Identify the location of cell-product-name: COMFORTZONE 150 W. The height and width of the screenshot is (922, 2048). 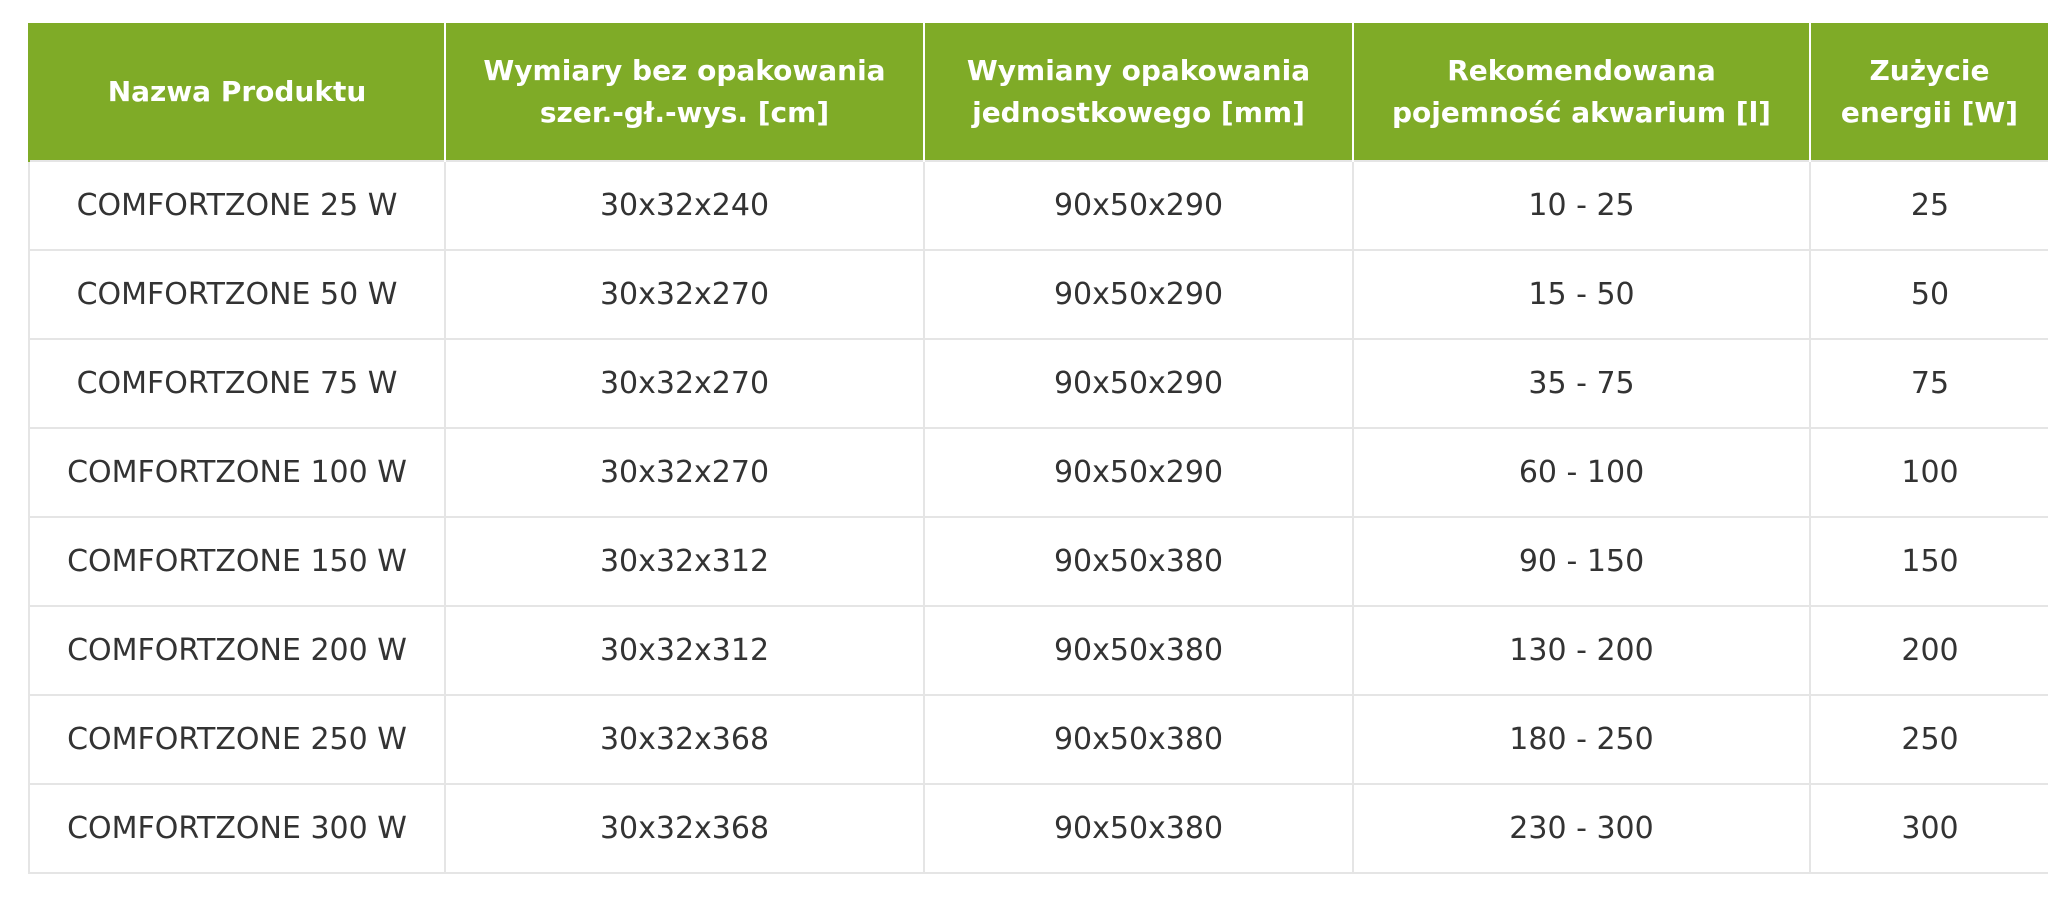
(237, 561).